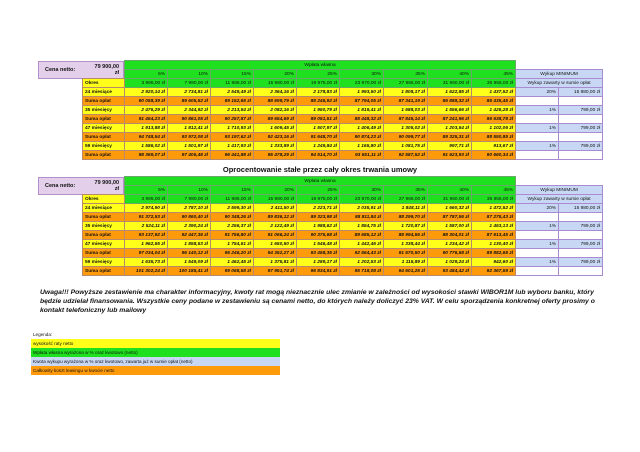 The height and width of the screenshot is (452, 640). What do you see at coordinates (449, 137) in the screenshot?
I see `total-cell: 89 325,31 zł` at bounding box center [449, 137].